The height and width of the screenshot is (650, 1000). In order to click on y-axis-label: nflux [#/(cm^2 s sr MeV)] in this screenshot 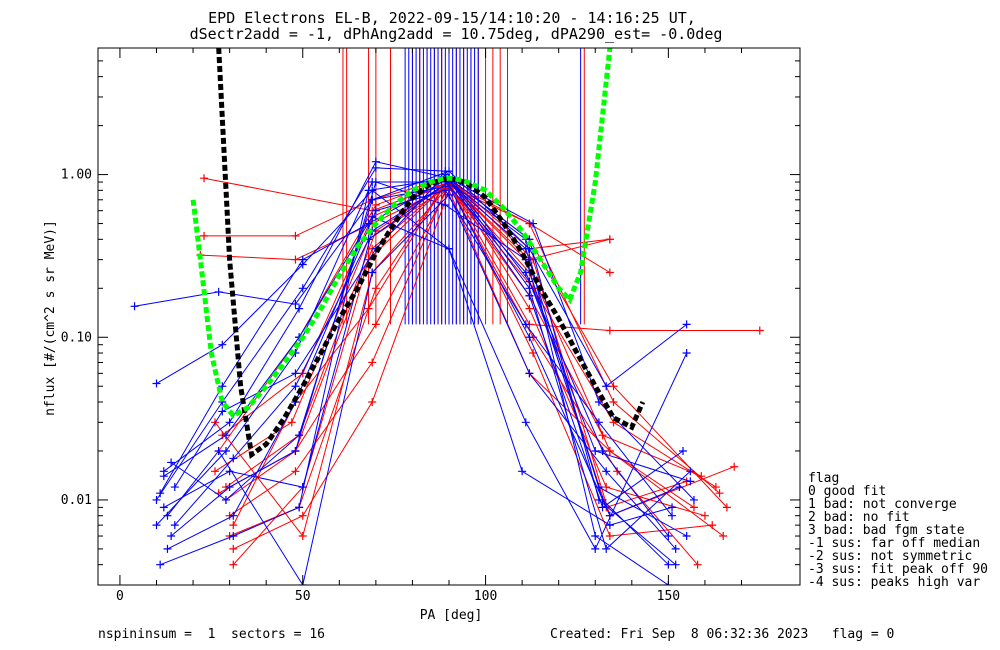, I will do `click(50, 318)`.